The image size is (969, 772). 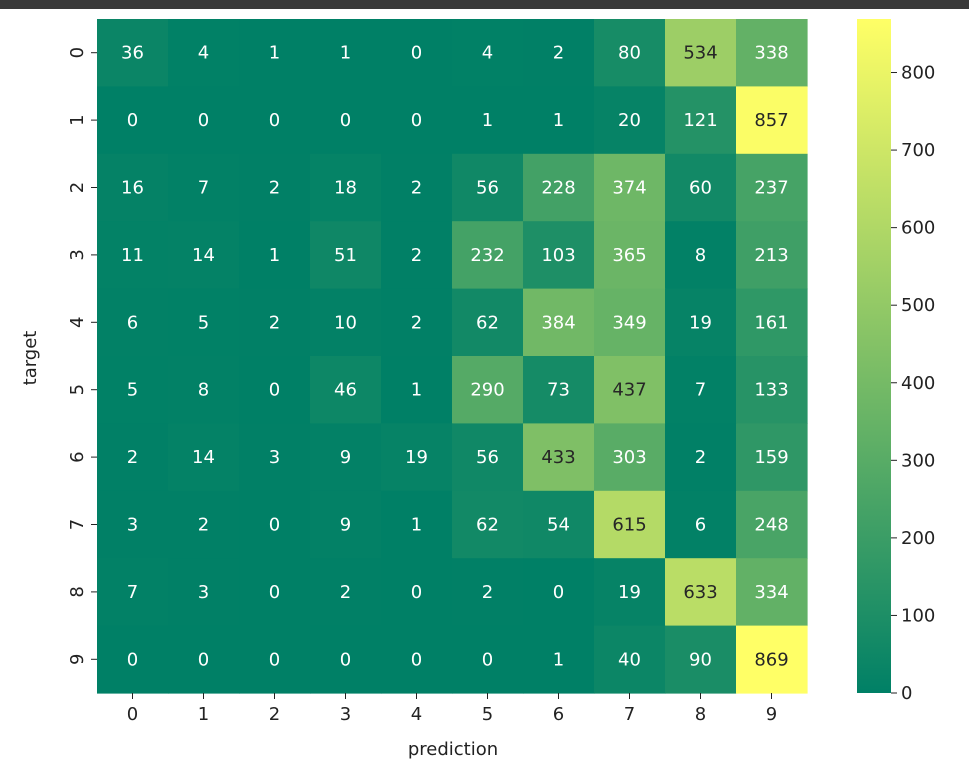 I want to click on cell-value-label: 534, so click(x=700, y=53).